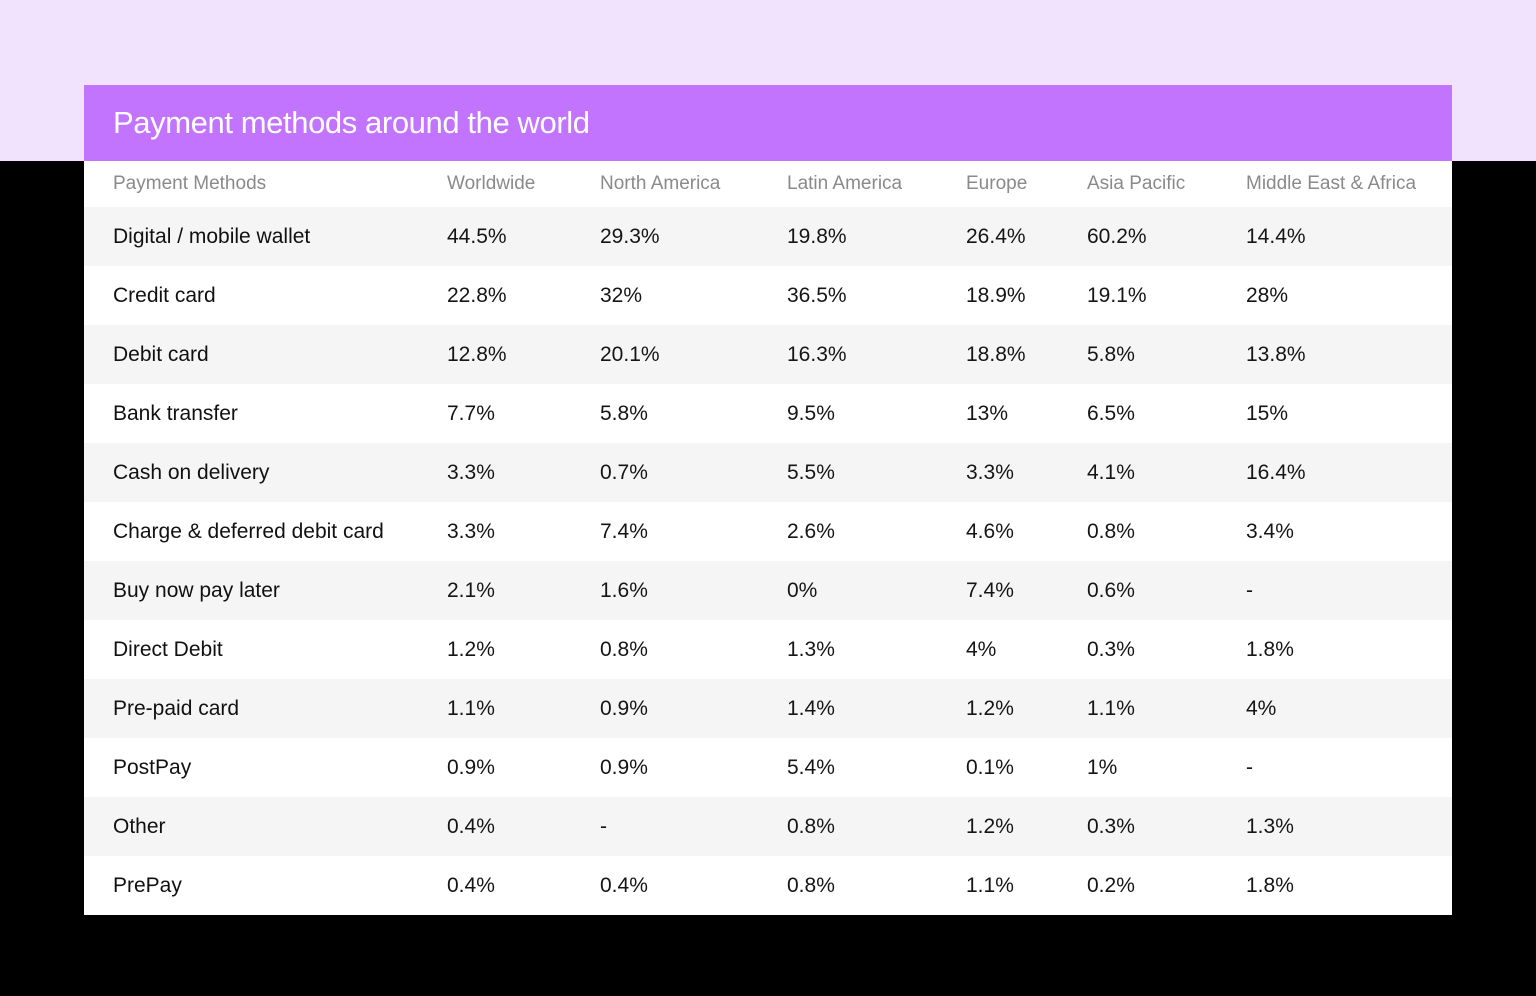 This screenshot has height=996, width=1536. Describe the element at coordinates (191, 472) in the screenshot. I see `row-label: Cash on delivery` at that location.